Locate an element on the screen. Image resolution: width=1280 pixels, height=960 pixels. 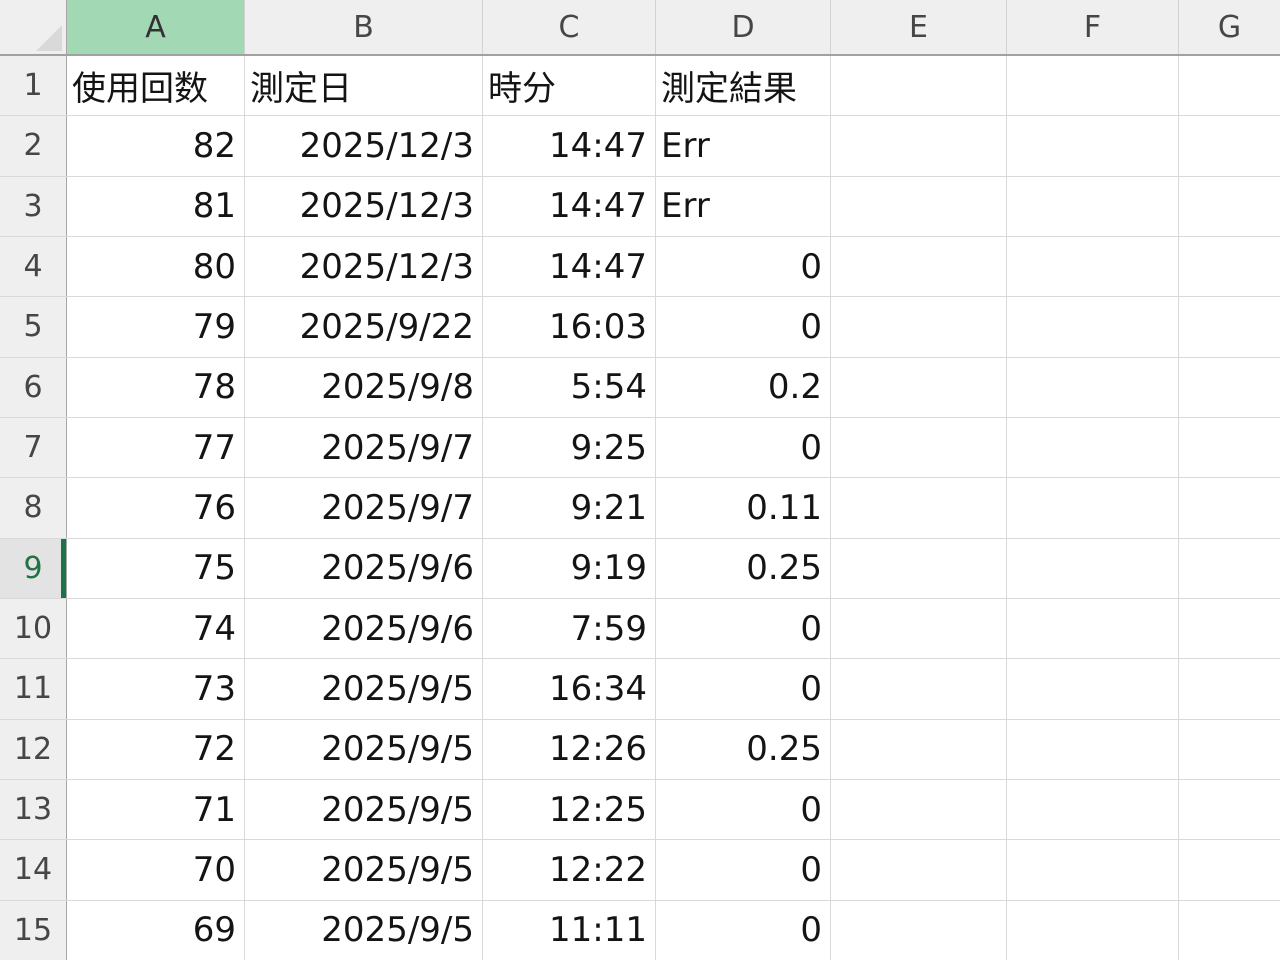
cell: 16:03 is located at coordinates (569, 327).